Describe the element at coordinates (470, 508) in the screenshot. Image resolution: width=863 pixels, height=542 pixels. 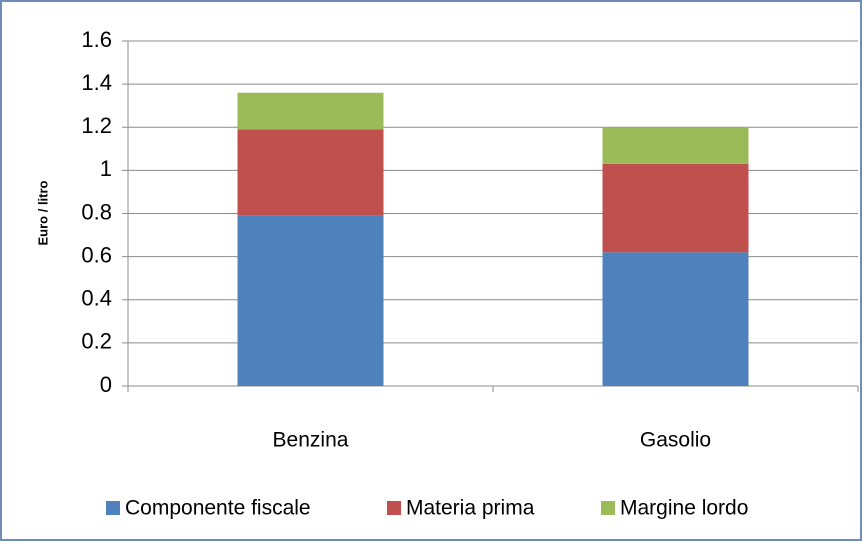
I see `legend-label: Materia prima` at that location.